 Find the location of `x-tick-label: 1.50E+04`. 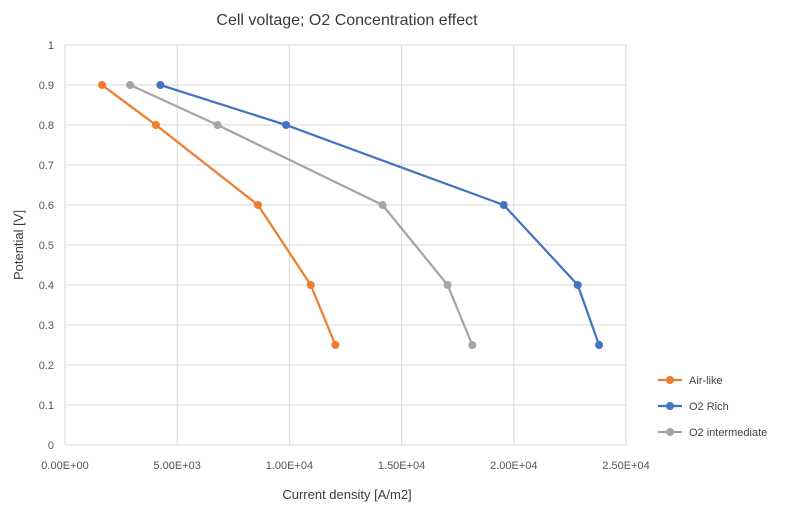

x-tick-label: 1.50E+04 is located at coordinates (401, 466).